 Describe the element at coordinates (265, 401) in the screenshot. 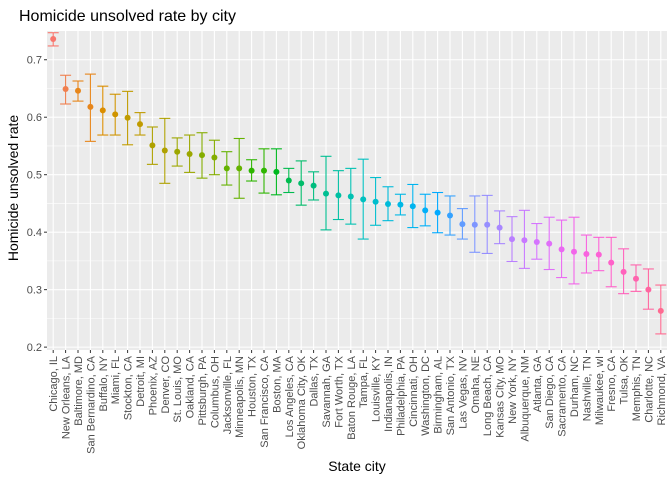

I see `x-tick-label: San Francisco, CA` at that location.